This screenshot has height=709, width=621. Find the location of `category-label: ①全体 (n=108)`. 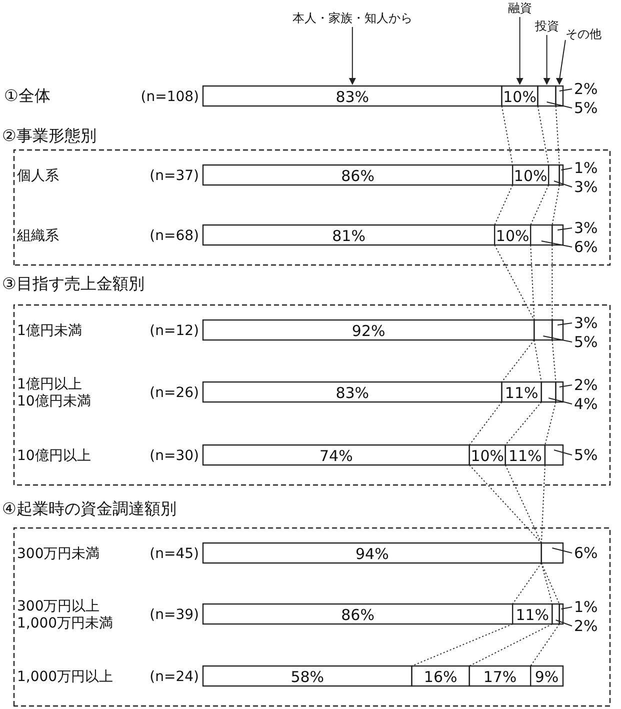

category-label: ①全体 (n=108) is located at coordinates (101, 95).